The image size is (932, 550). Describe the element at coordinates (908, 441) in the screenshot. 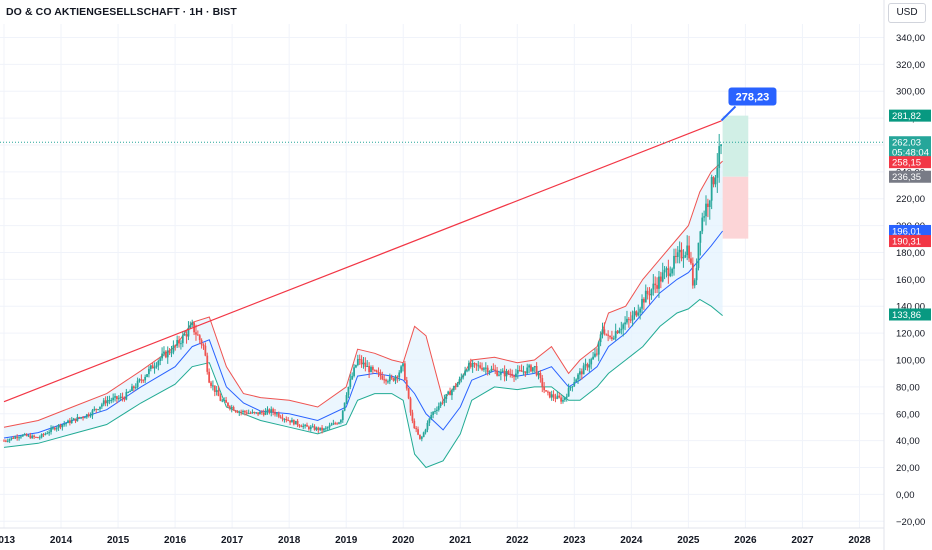

I see `price-axis-label: 40,00` at that location.